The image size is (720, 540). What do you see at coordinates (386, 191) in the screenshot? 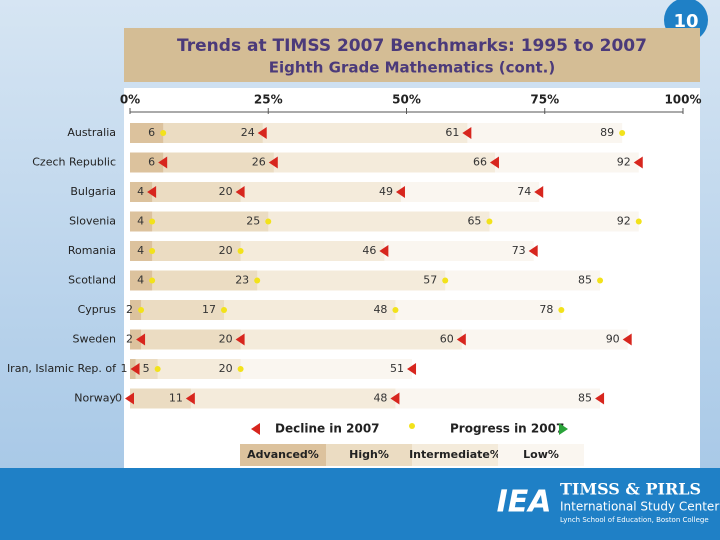
I see `value-label: 49` at bounding box center [386, 191].